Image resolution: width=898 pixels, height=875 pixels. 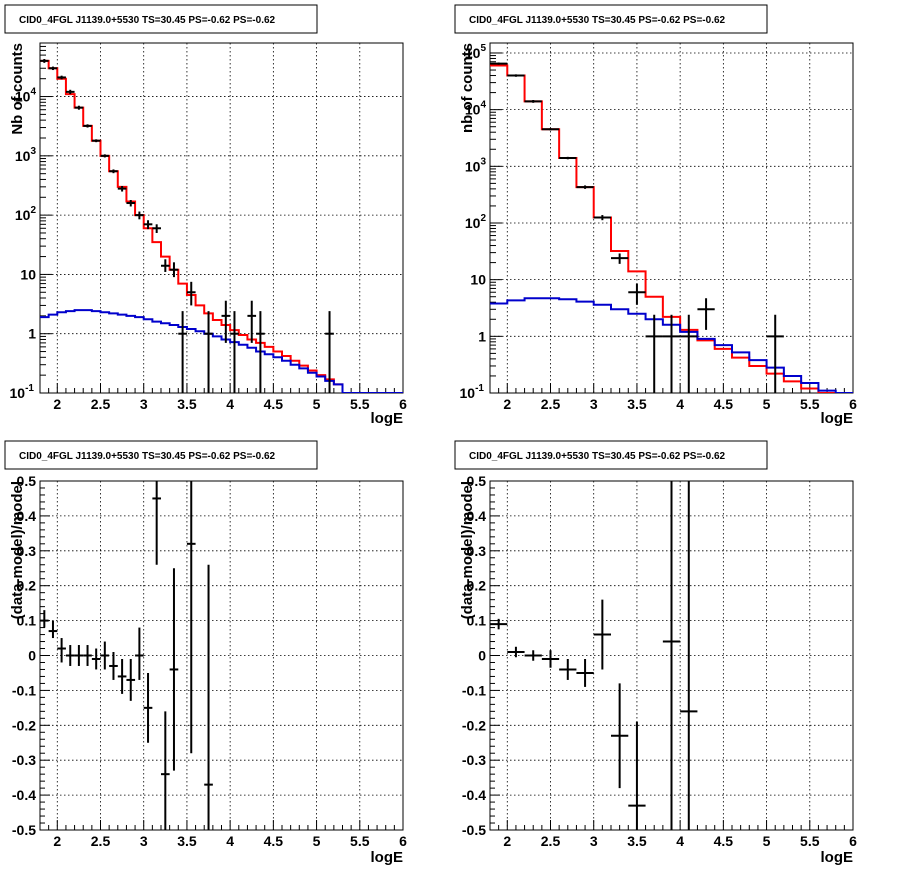 I want to click on y-tick-label: 0.1, so click(x=477, y=621).